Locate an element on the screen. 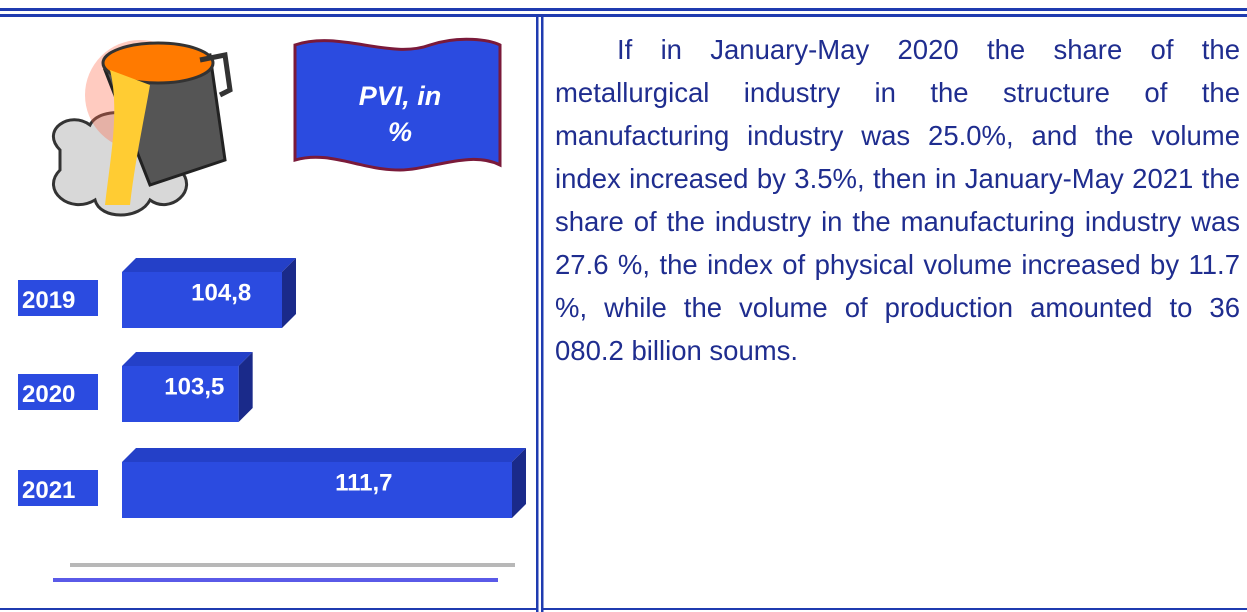 Image resolution: width=1247 pixels, height=612 pixels. y-tick-label: 2019 is located at coordinates (48, 300).